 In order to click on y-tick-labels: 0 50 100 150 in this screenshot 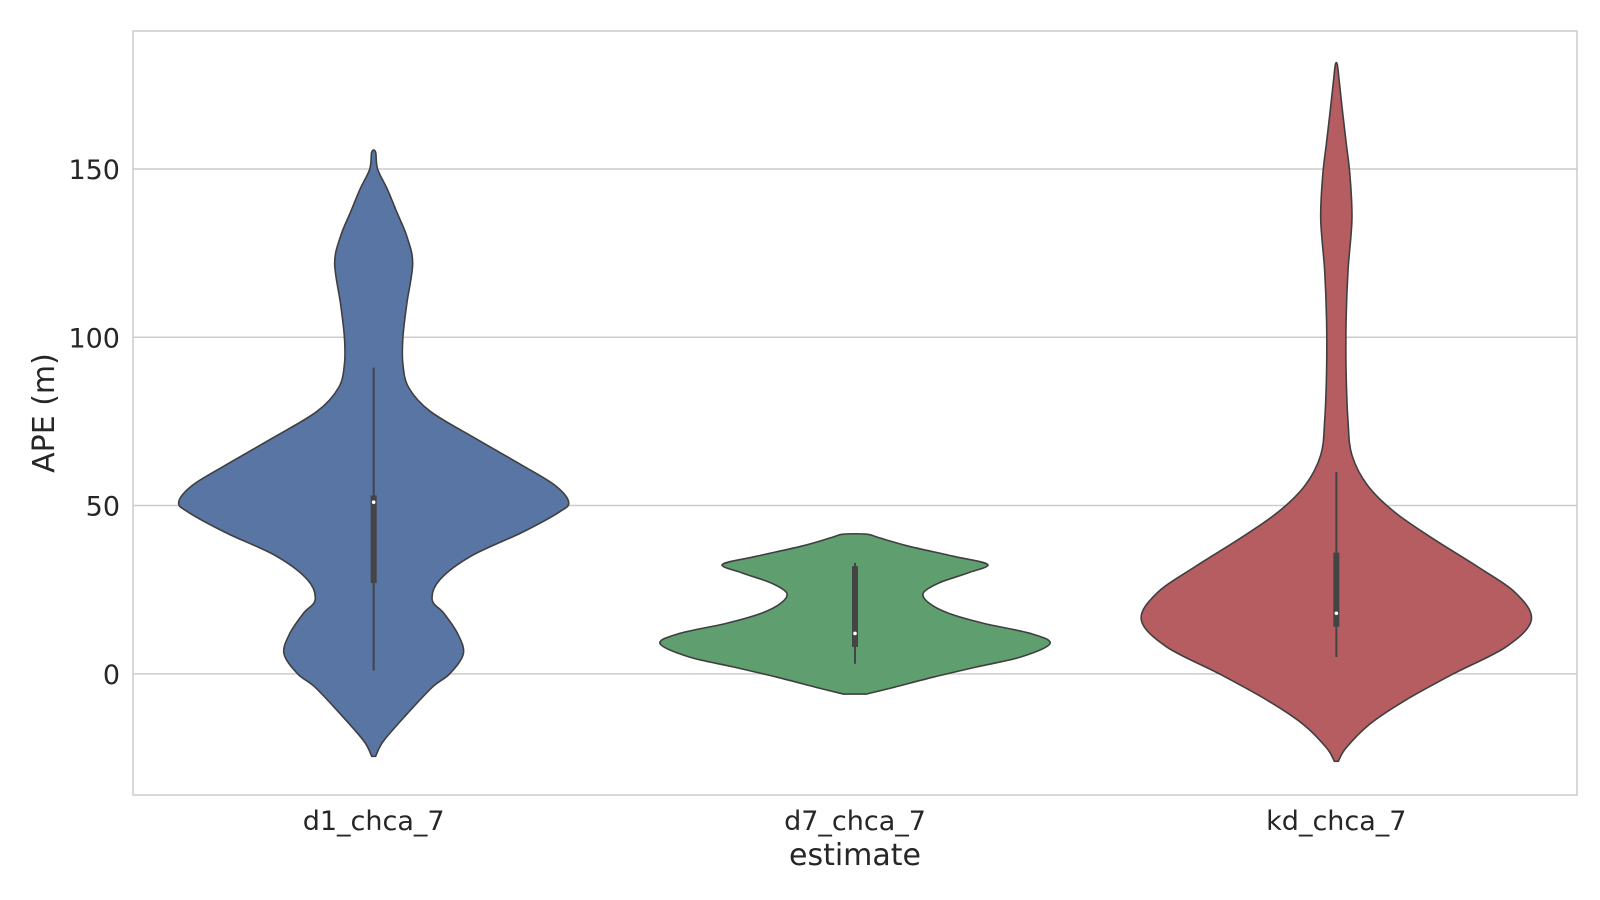, I will do `click(94, 423)`.